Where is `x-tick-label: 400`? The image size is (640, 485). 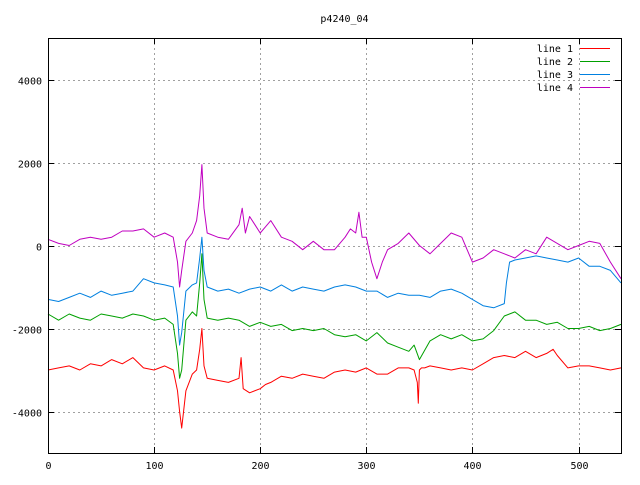
x-tick-label: 400 is located at coordinates (472, 466).